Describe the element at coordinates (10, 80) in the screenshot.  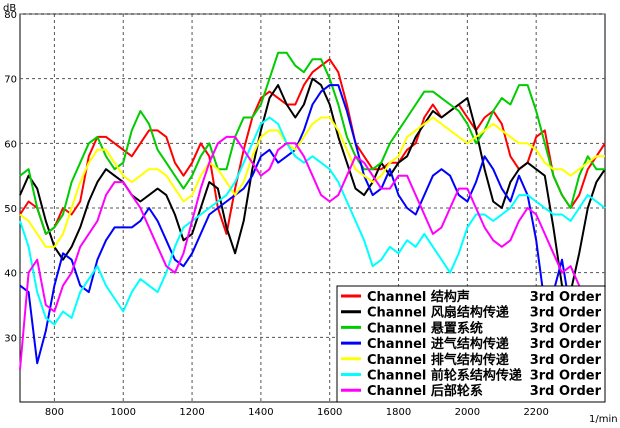
I see `y-tick-label: 70` at that location.